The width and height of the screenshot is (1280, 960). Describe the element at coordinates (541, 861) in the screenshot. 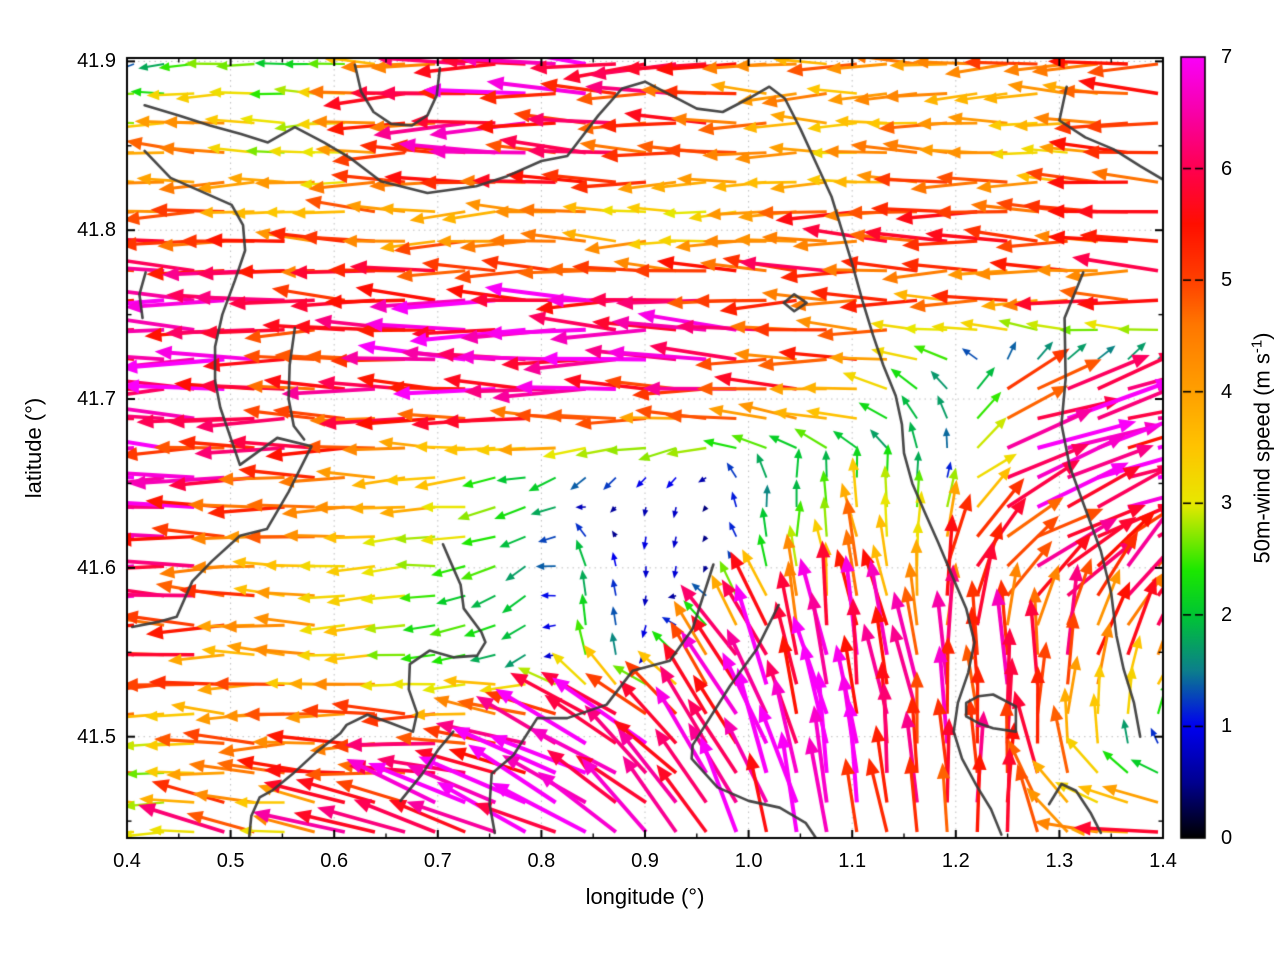

I see `x-tick-label: 0.8` at that location.